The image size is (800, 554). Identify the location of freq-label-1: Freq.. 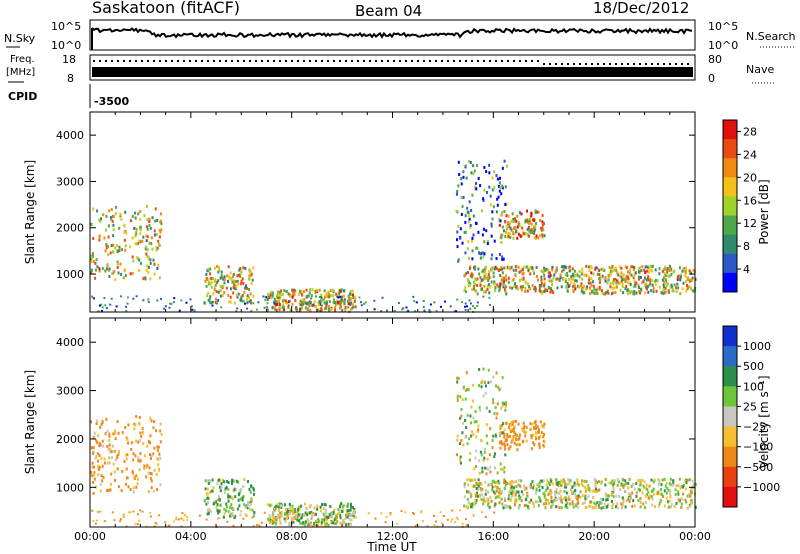
(22, 59).